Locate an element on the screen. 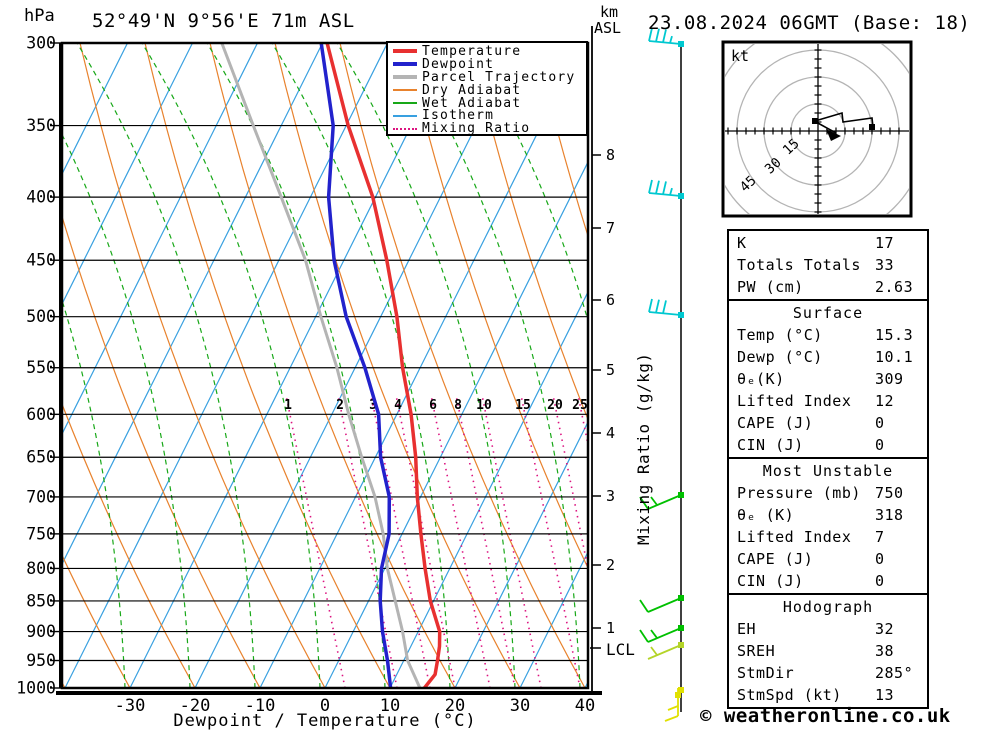 This screenshot has height=733, width=1000. stat-row: CAPE (J) 0 is located at coordinates (828, 559).